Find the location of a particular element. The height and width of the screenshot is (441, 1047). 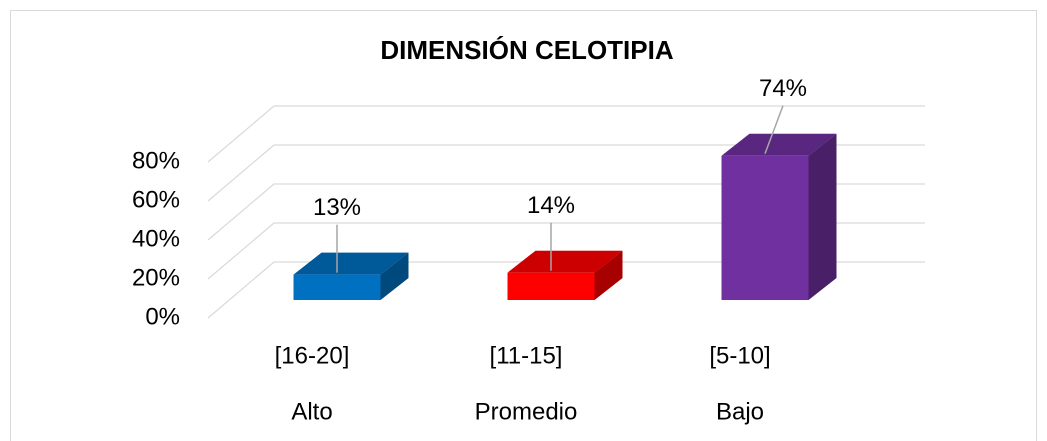

y-tick-label: 20% is located at coordinates (156, 277).